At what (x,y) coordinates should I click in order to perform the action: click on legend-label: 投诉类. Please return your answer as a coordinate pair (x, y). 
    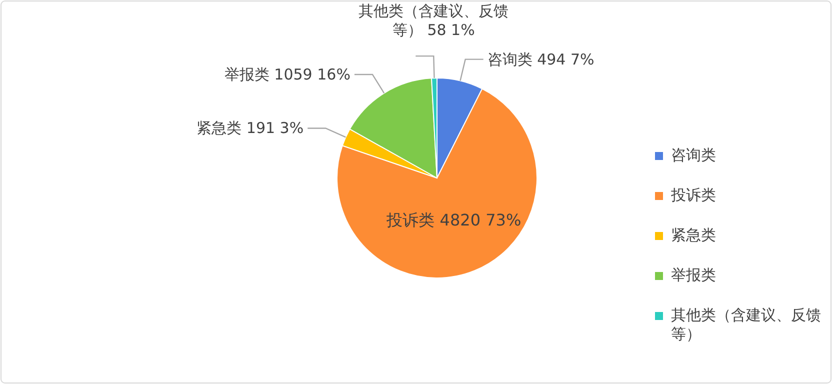
    Looking at the image, I should click on (693, 195).